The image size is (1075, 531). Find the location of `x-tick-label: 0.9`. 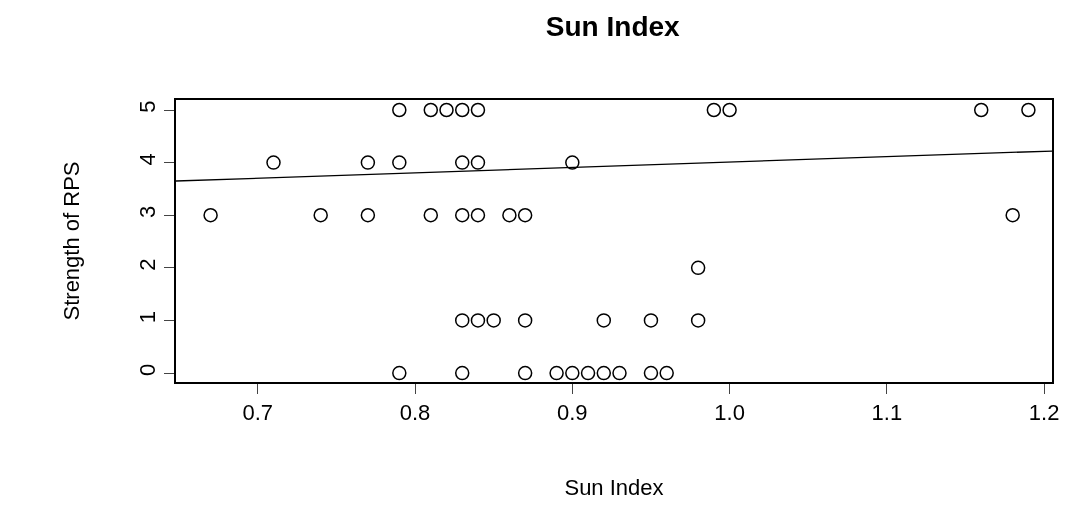

x-tick-label: 0.9 is located at coordinates (572, 413).